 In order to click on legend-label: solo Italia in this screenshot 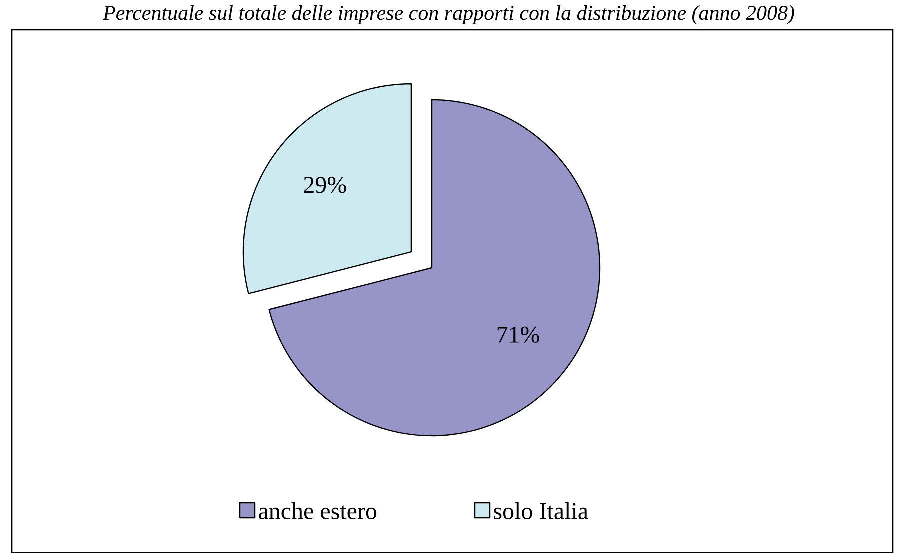, I will do `click(541, 511)`.